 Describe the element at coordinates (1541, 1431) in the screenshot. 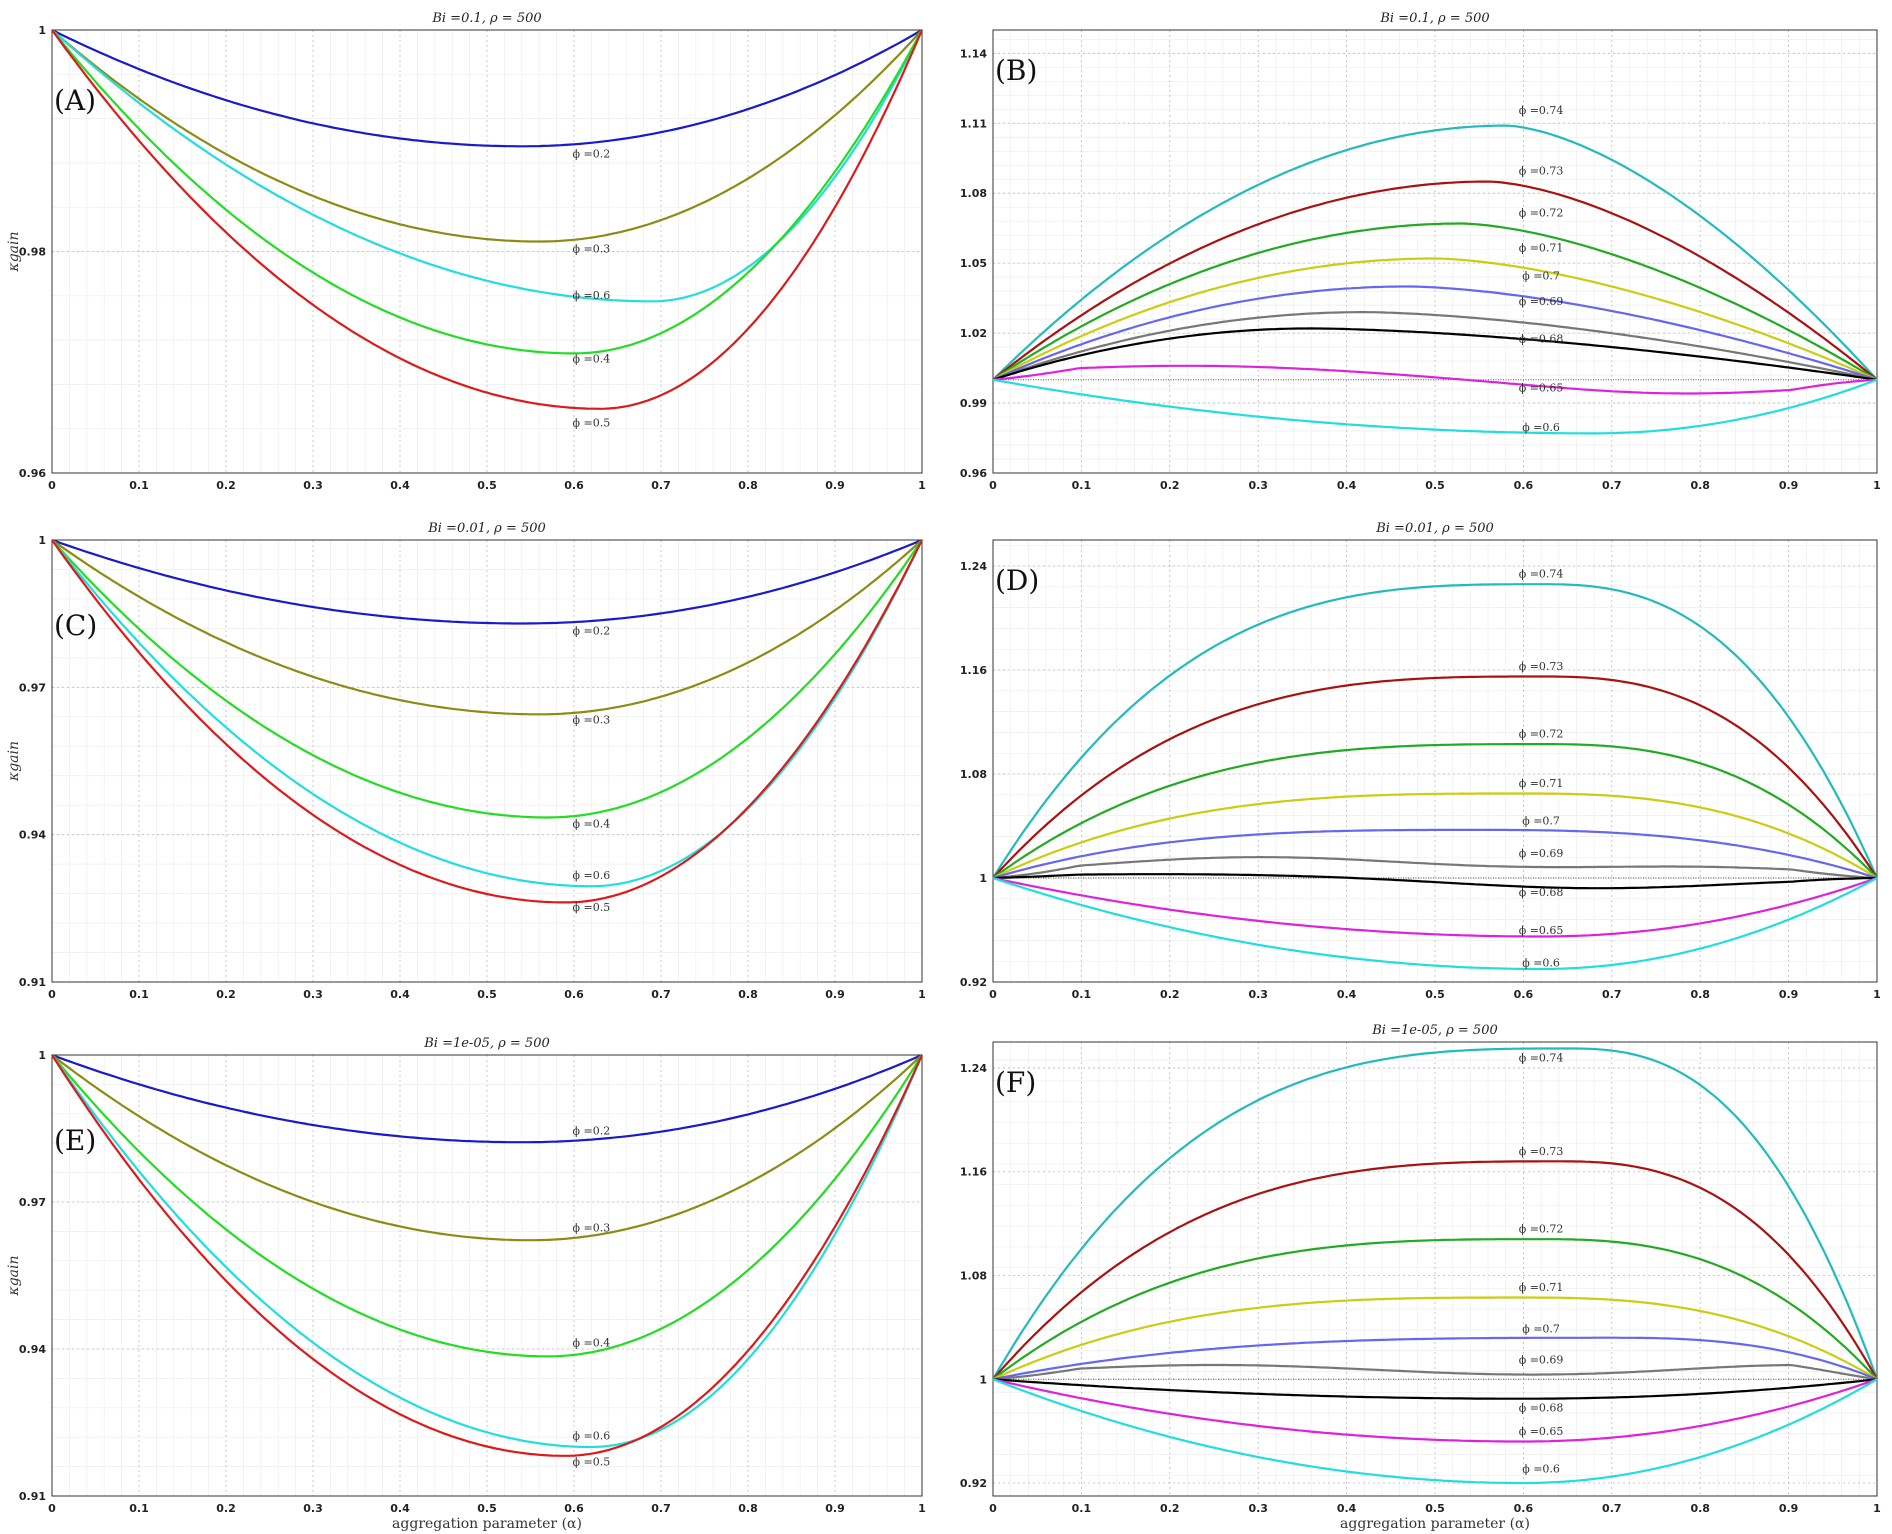

I see `series-label: ϕ =0.65` at that location.